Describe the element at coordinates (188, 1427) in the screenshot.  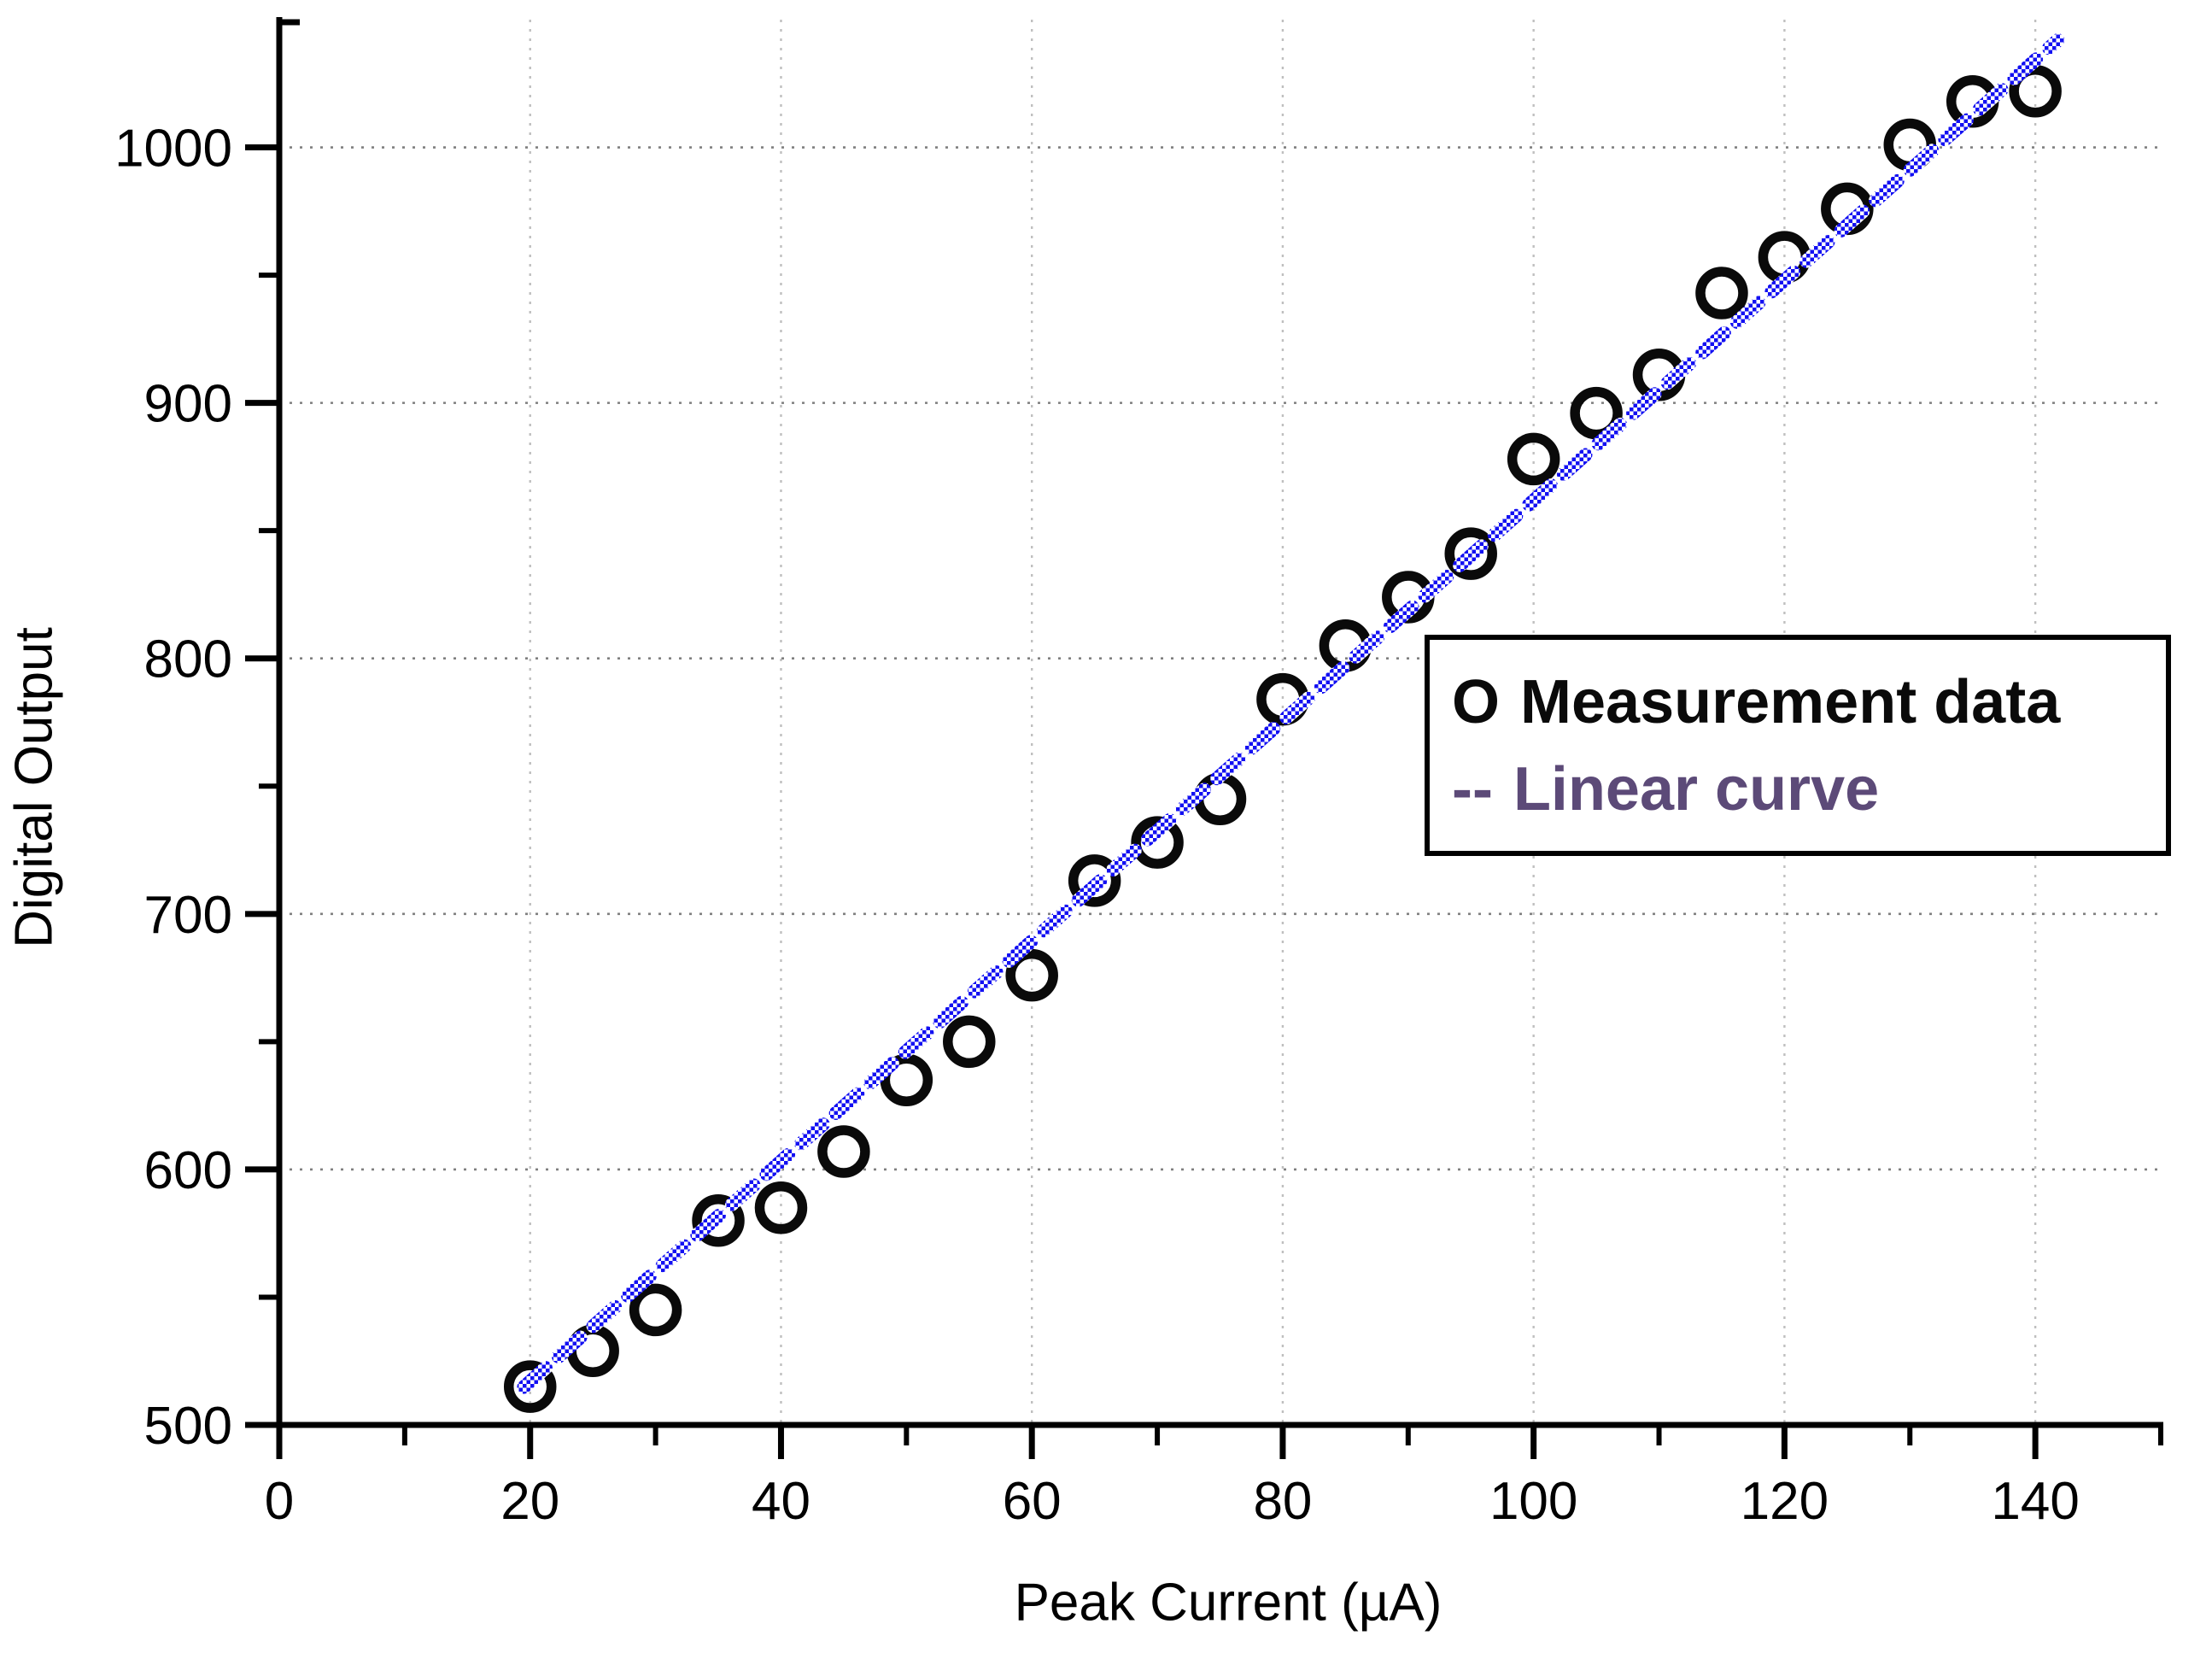
I see `y-tick-label: 500` at that location.